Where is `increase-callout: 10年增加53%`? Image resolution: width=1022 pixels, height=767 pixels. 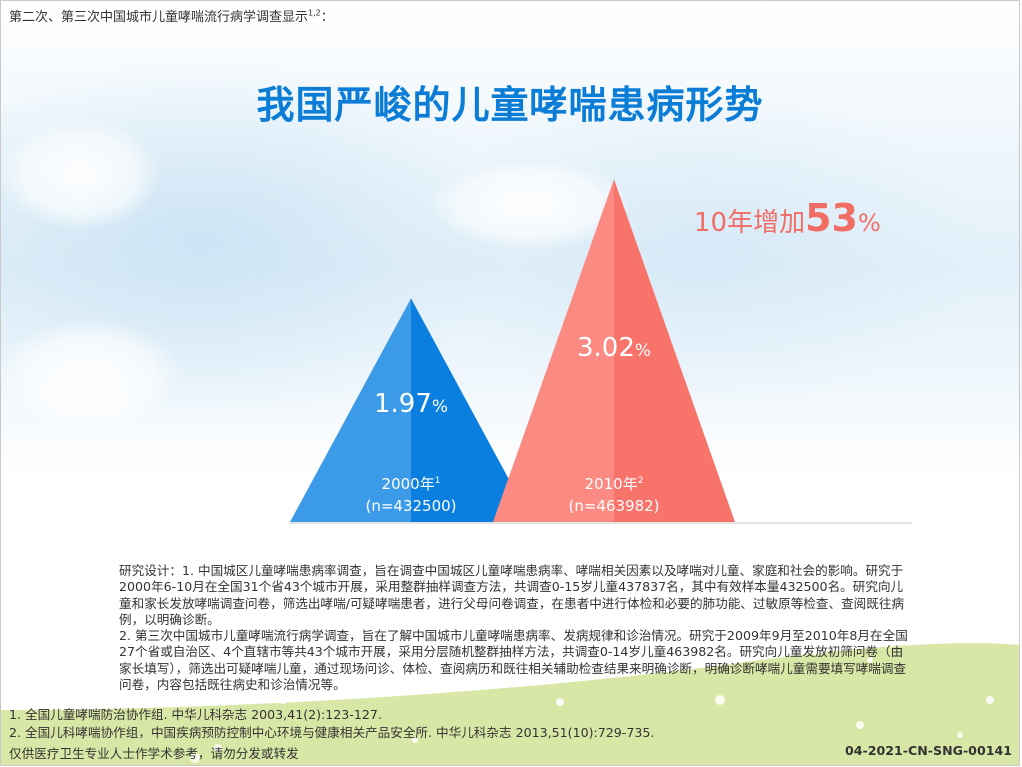 increase-callout: 10年增加53% is located at coordinates (787, 218).